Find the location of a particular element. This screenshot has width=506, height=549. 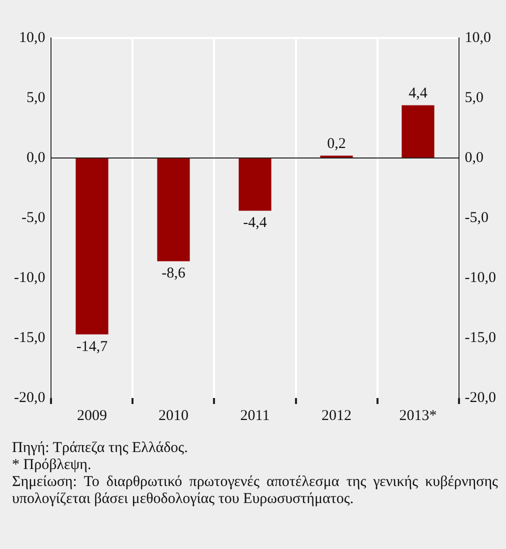

y-tick-label: -10,0 is located at coordinates (30, 278).